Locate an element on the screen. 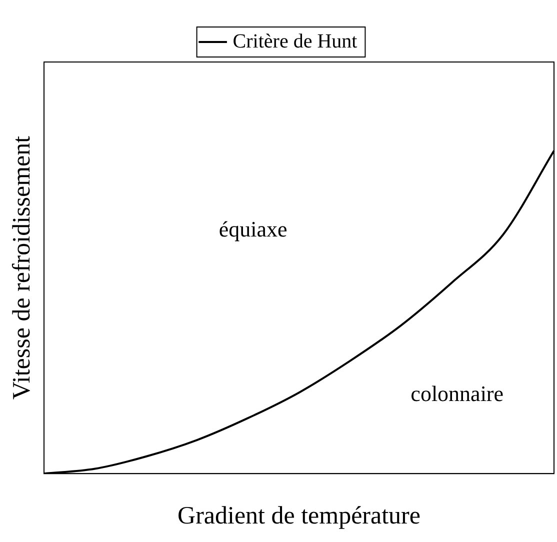 This screenshot has width=557, height=542. x-axis-title: Gradient de température is located at coordinates (299, 516).